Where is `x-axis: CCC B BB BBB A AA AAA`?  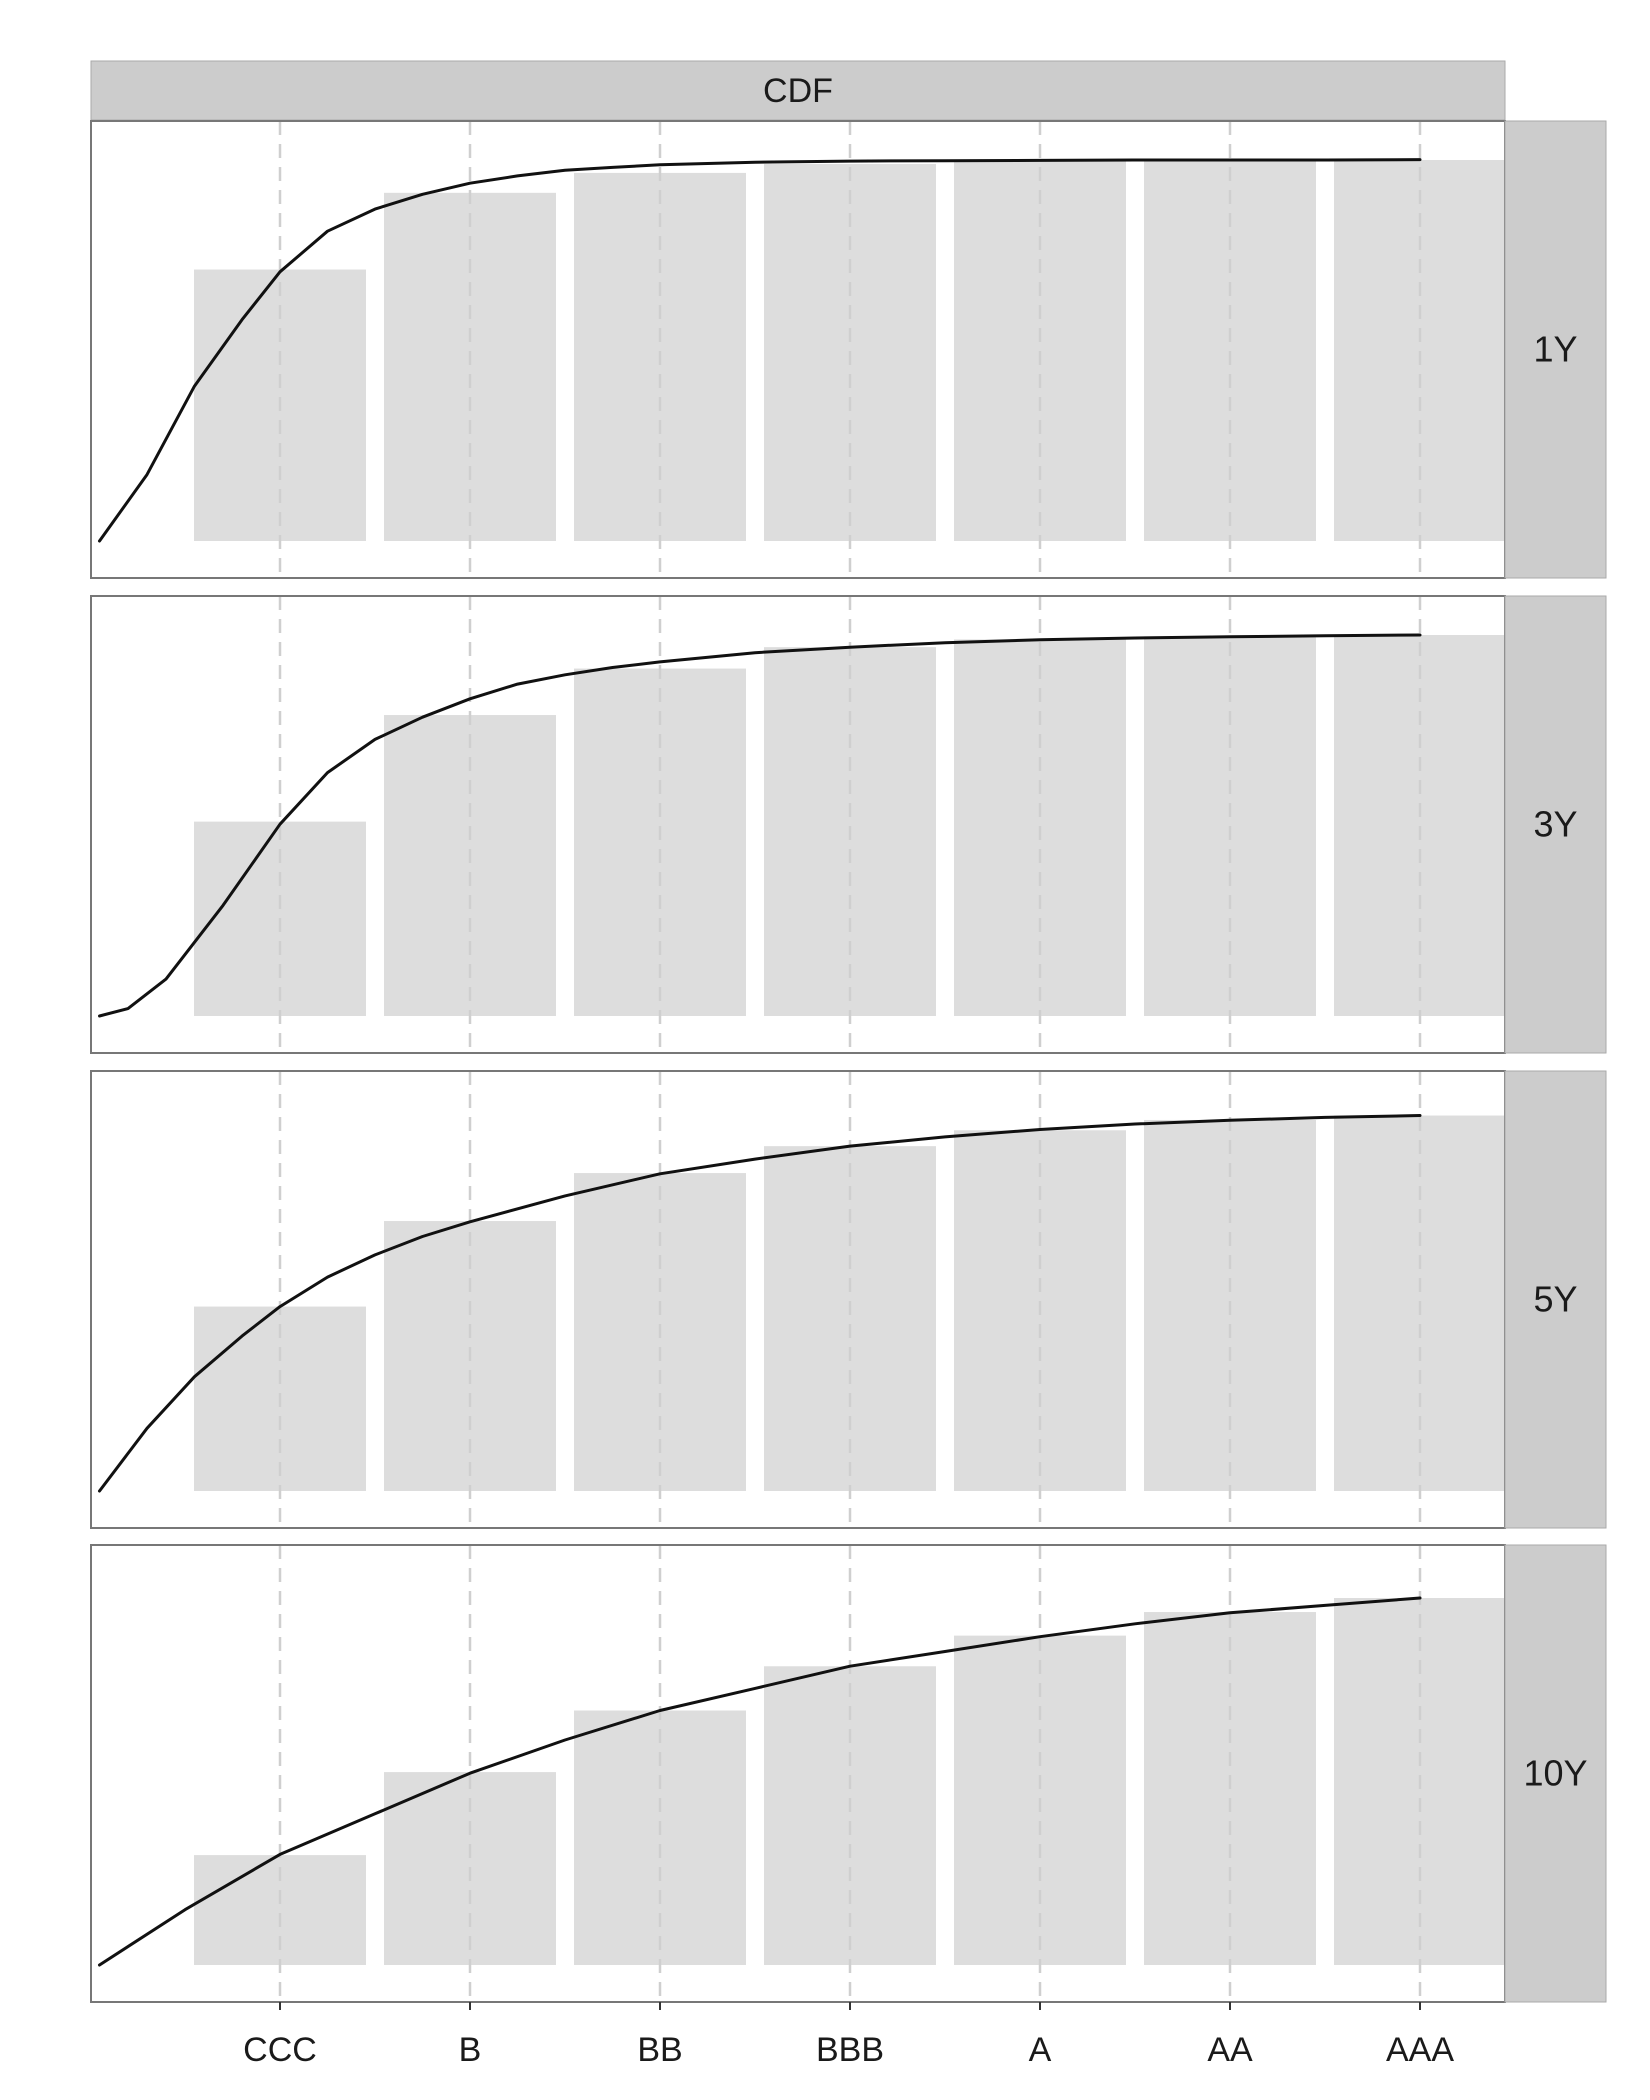
x-axis: CCC B BB BBB A AA AAA is located at coordinates (848, 2035).